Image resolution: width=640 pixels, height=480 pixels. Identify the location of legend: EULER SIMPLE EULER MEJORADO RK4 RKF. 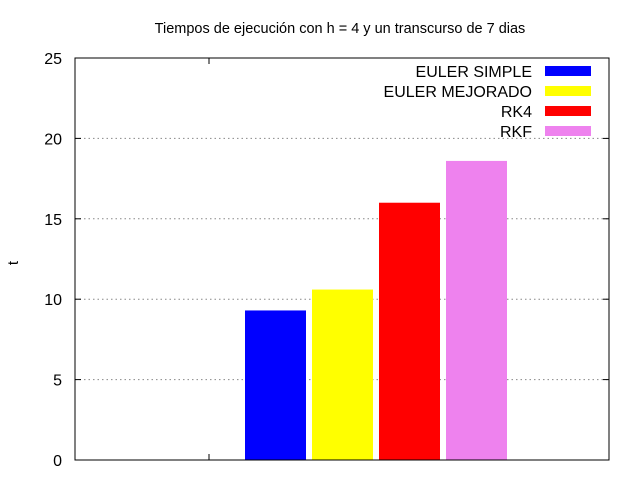
(487, 102).